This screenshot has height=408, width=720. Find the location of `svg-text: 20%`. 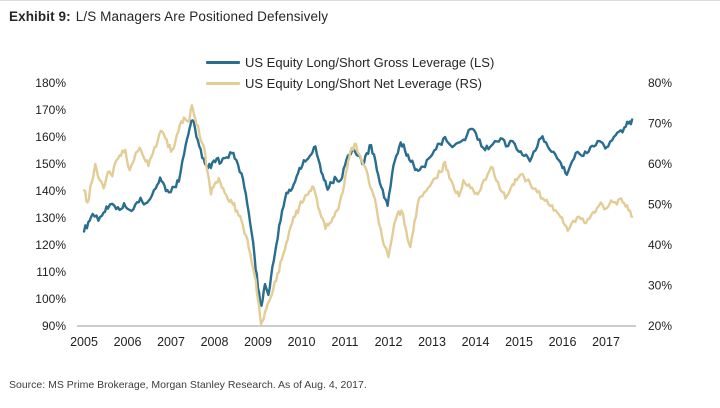

svg-text: 20% is located at coordinates (660, 326).